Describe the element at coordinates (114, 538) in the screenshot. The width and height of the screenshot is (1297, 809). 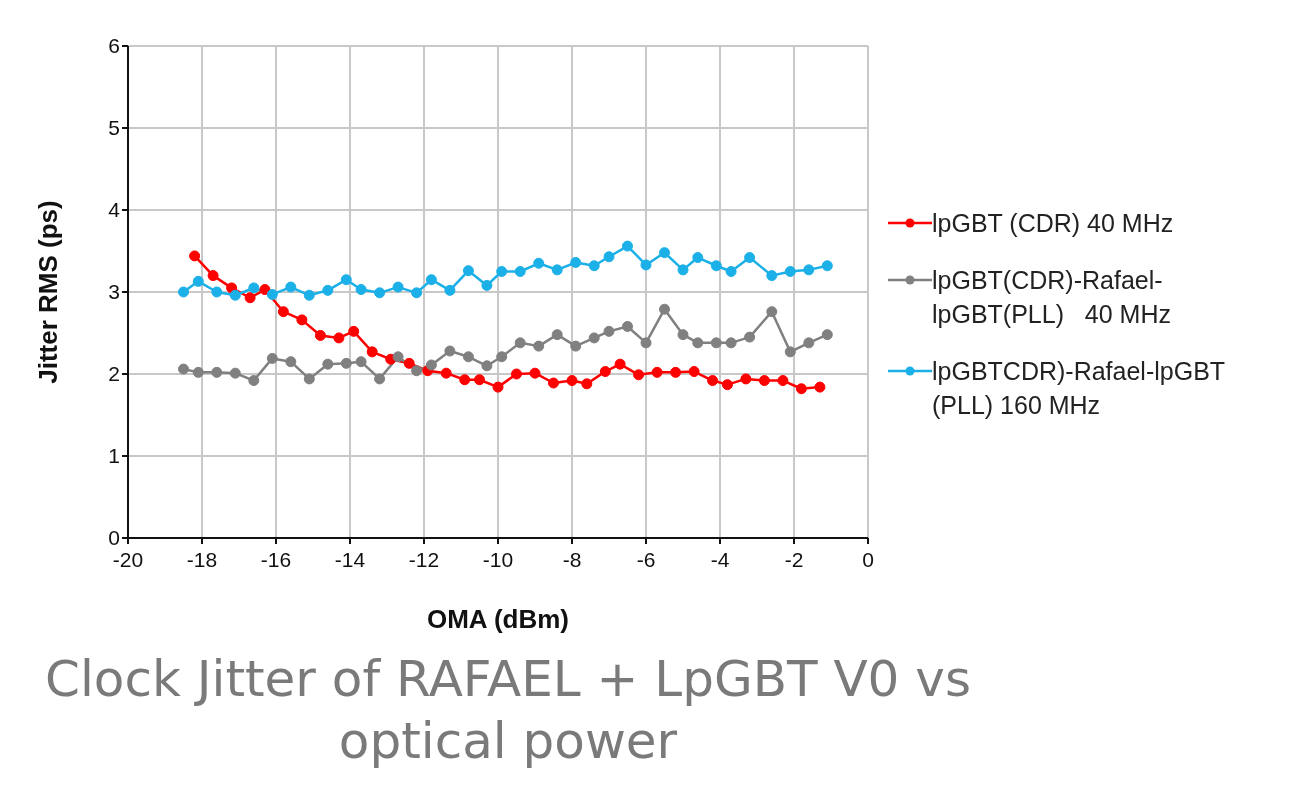
I see `y-tick-label: 0` at that location.